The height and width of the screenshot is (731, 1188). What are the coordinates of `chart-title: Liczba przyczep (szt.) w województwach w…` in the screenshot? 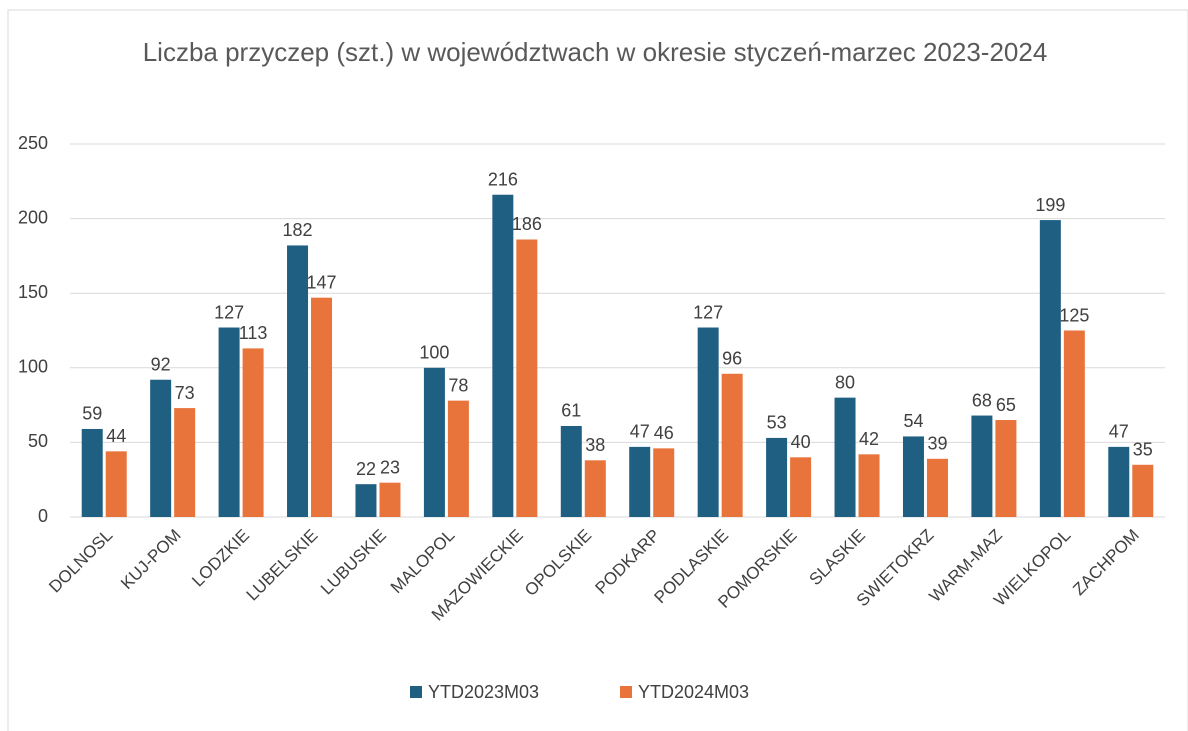 It's located at (595, 52).